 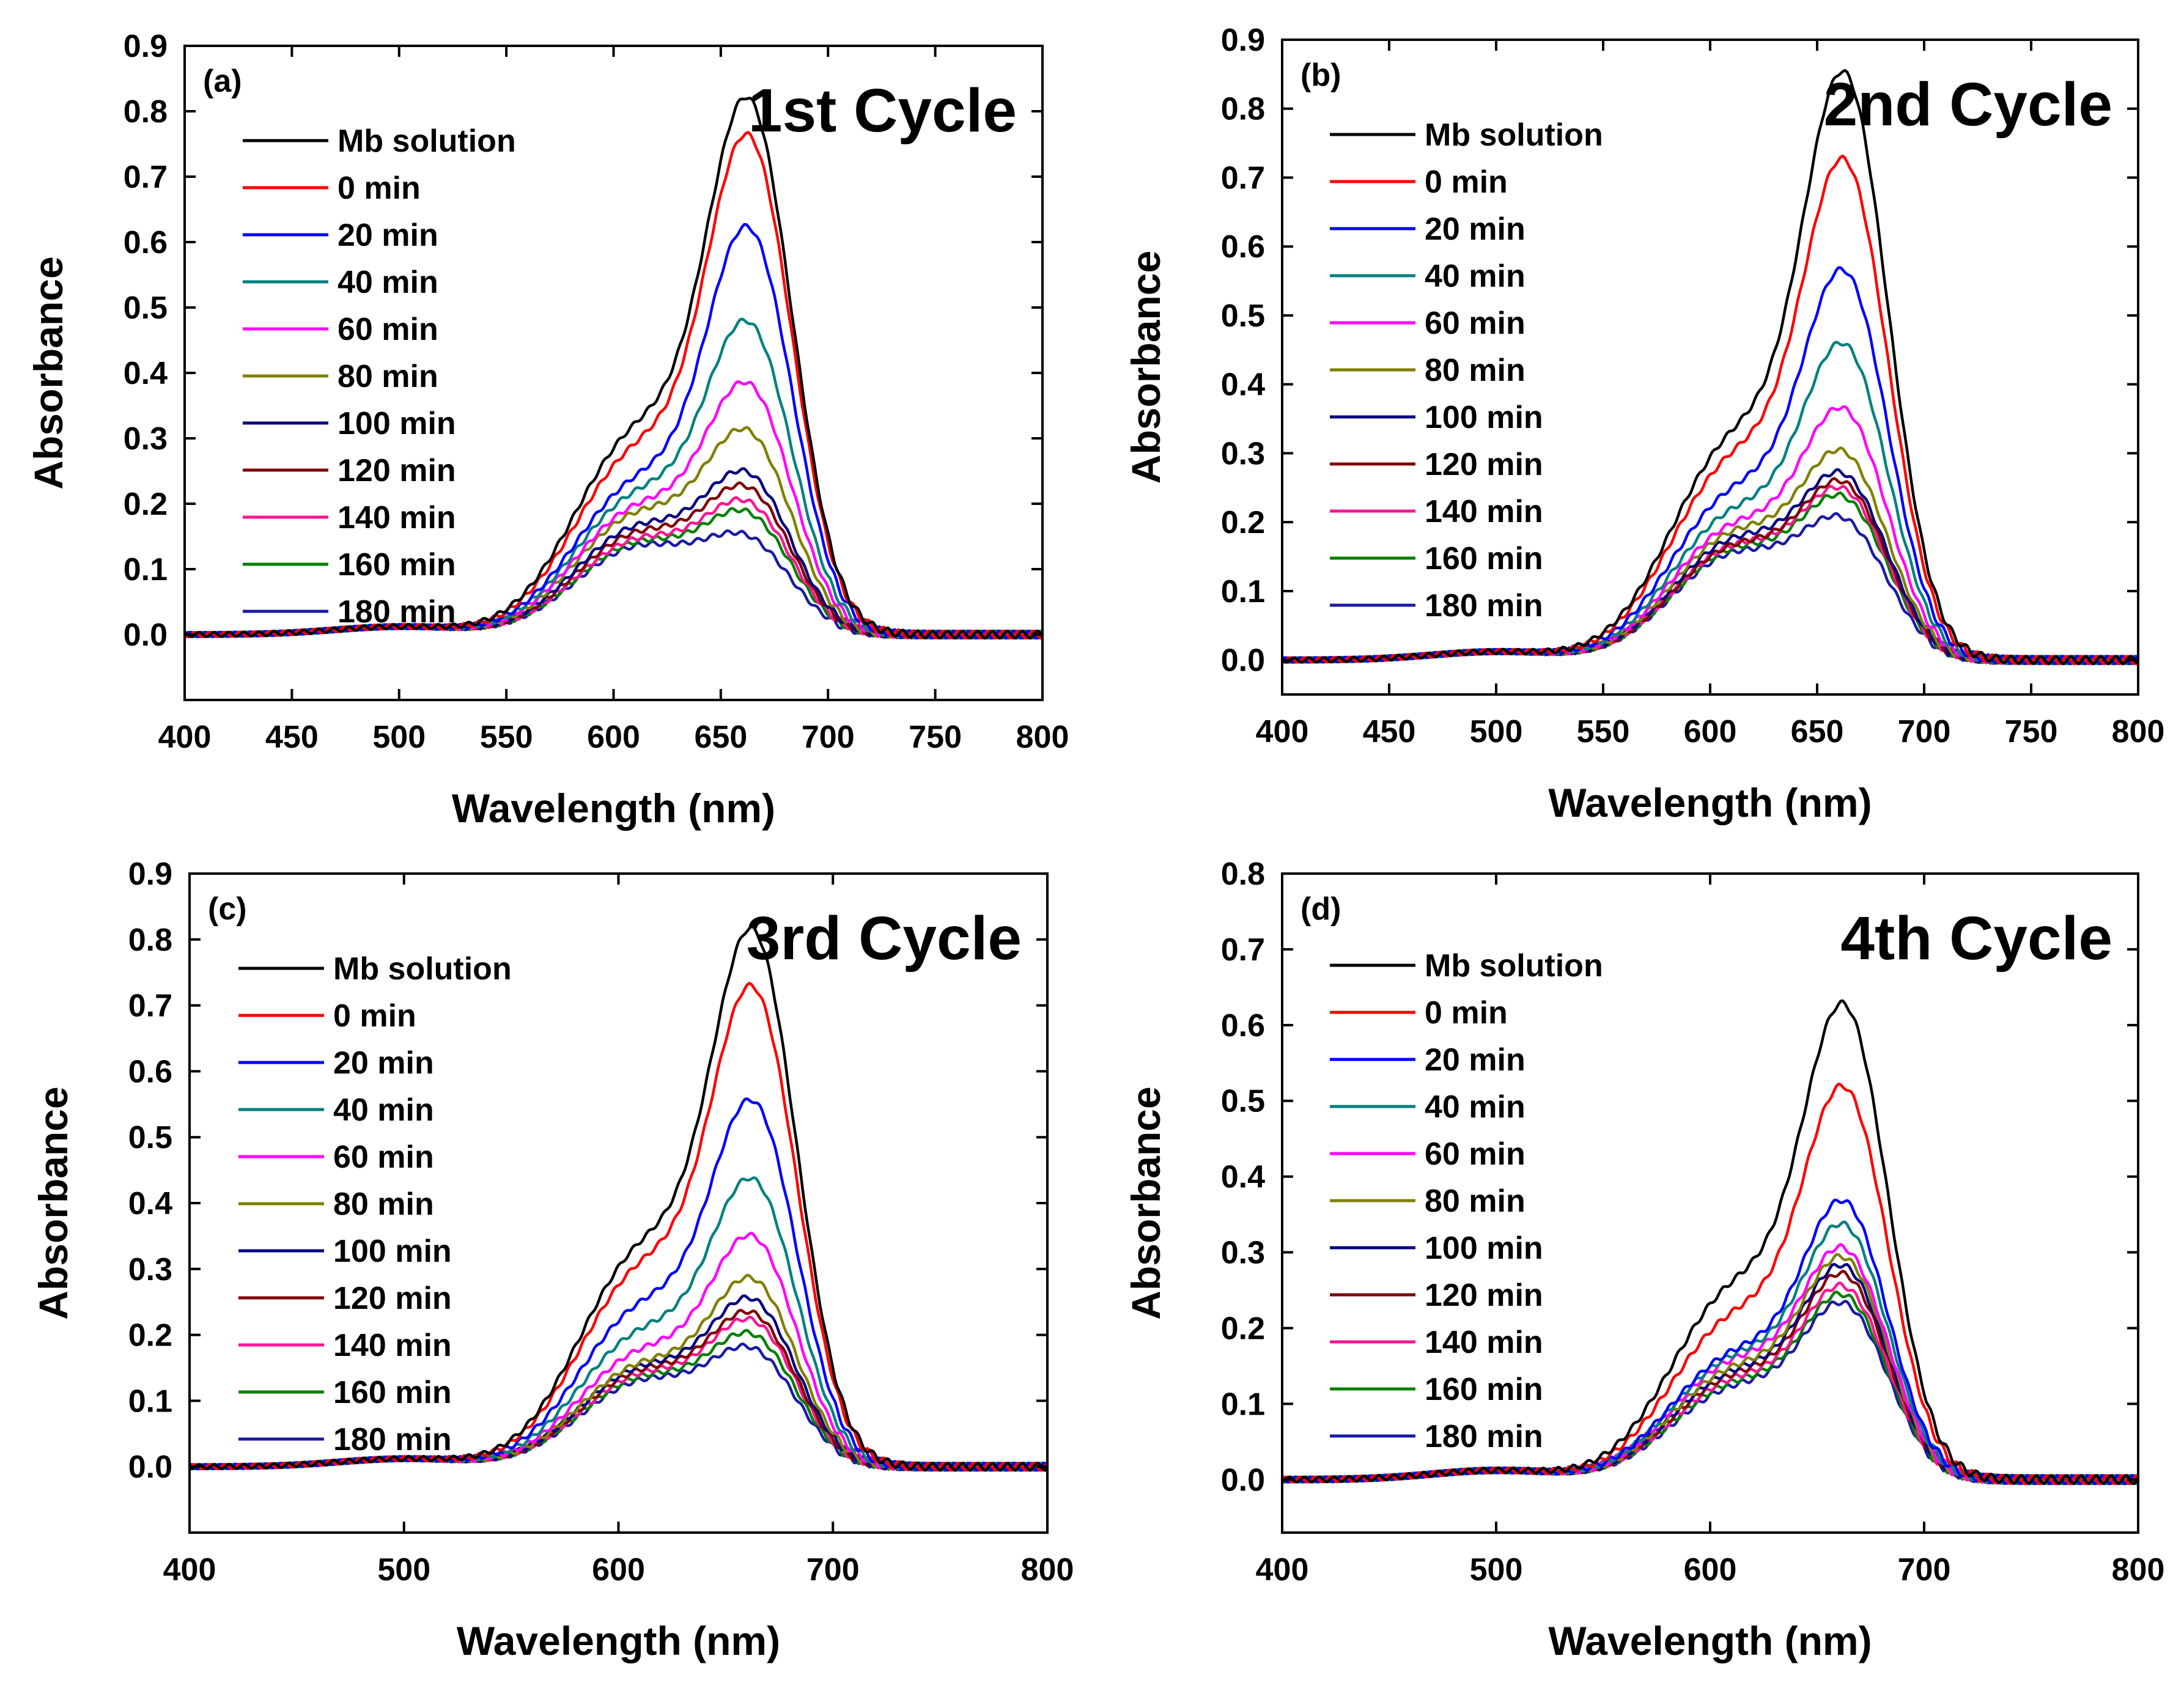 What do you see at coordinates (1320, 909) in the screenshot?
I see `panel-label: (d)` at bounding box center [1320, 909].